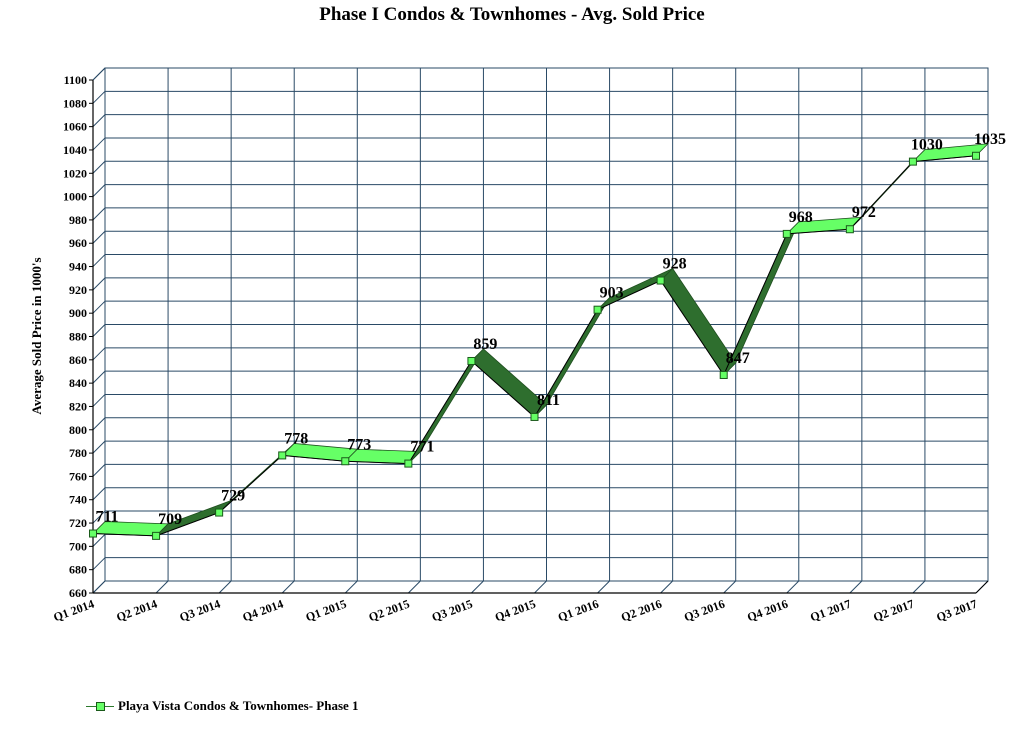 The width and height of the screenshot is (1024, 753). Describe the element at coordinates (78, 570) in the screenshot. I see `y-tick-label: 680` at that location.